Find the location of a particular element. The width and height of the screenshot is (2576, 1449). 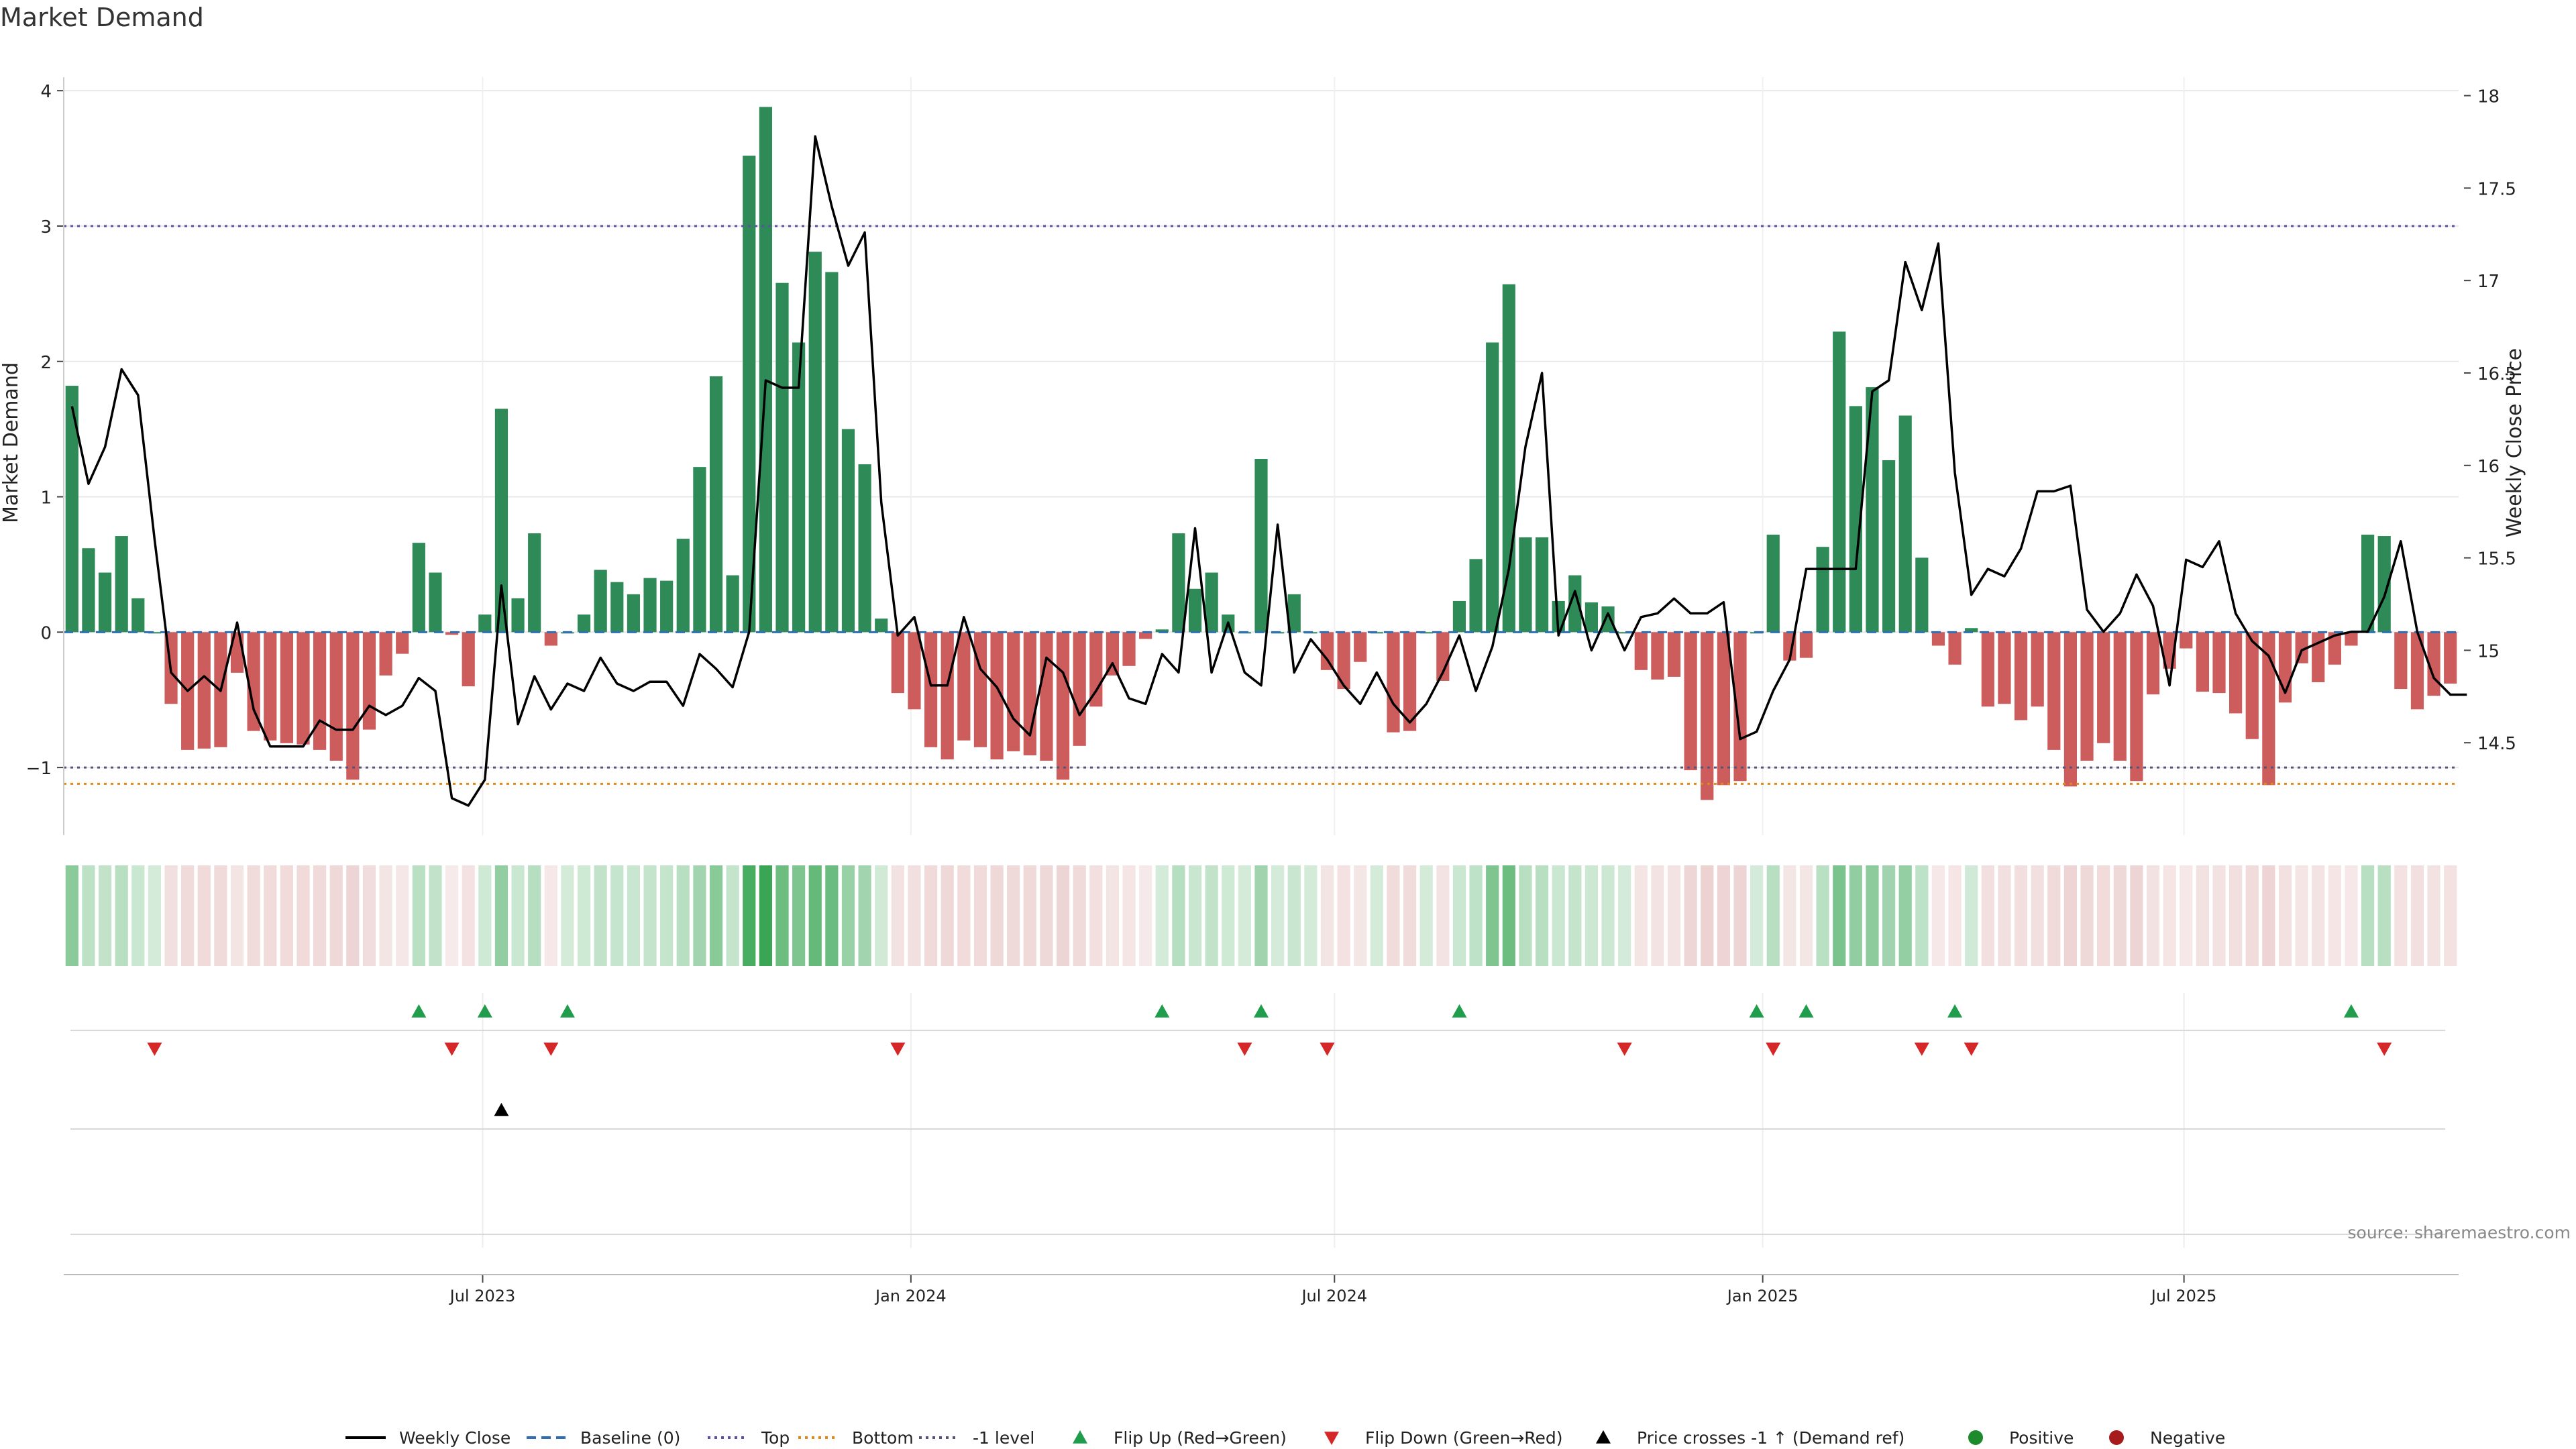

legend-label: Bottom is located at coordinates (883, 1438).